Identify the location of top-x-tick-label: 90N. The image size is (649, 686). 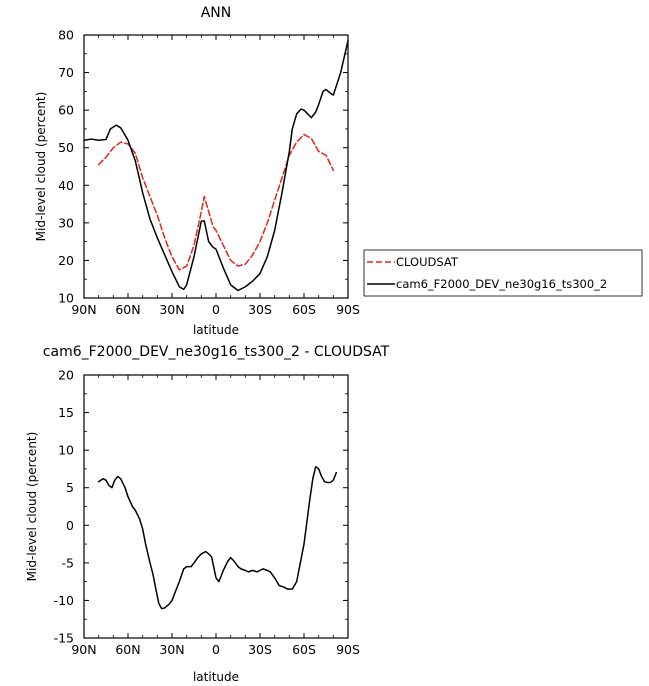
(83, 309).